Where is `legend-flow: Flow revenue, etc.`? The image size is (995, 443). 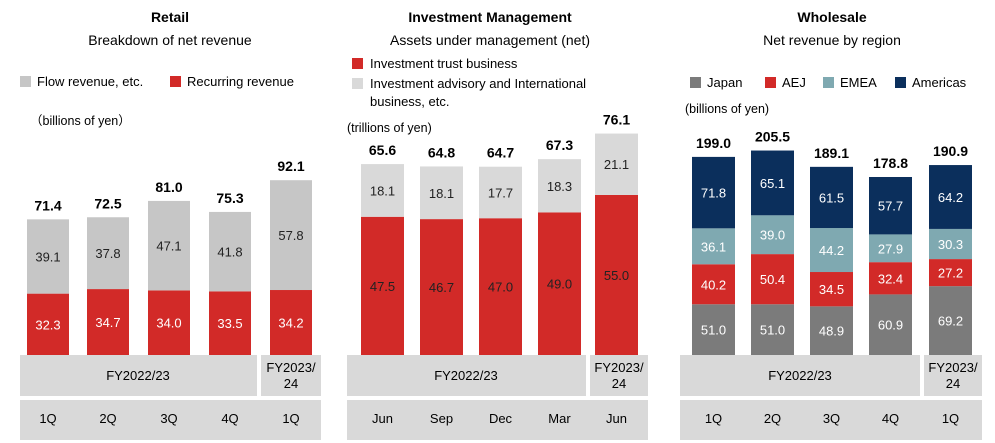
legend-flow: Flow revenue, etc. is located at coordinates (90, 81).